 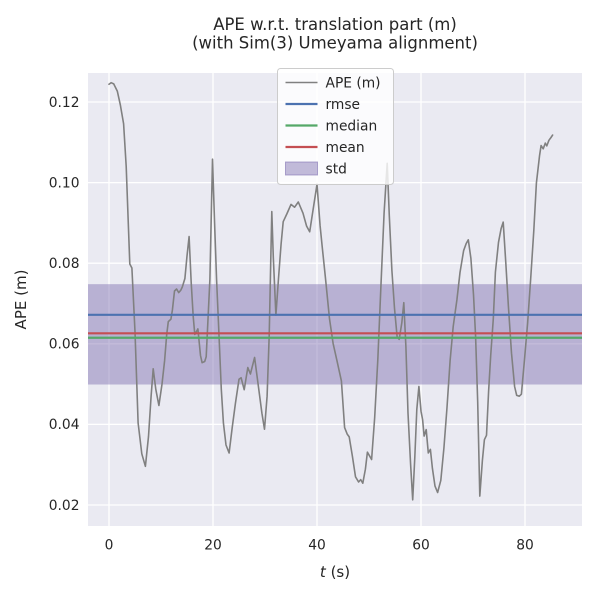 I want to click on x-axis-label-unit: (s), so click(x=338, y=572).